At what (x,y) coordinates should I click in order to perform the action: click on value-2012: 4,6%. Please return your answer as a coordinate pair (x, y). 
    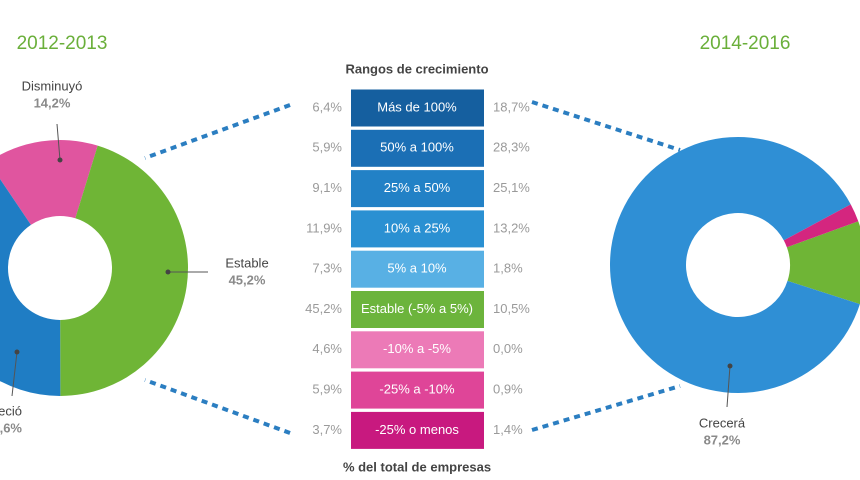
    Looking at the image, I should click on (327, 348).